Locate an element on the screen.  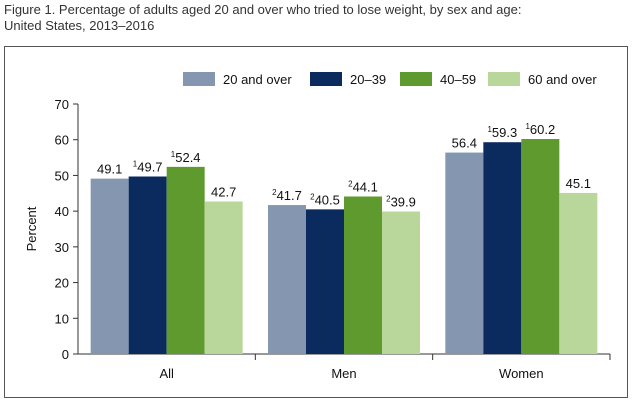
y-tick-label: 60 is located at coordinates (62, 140).